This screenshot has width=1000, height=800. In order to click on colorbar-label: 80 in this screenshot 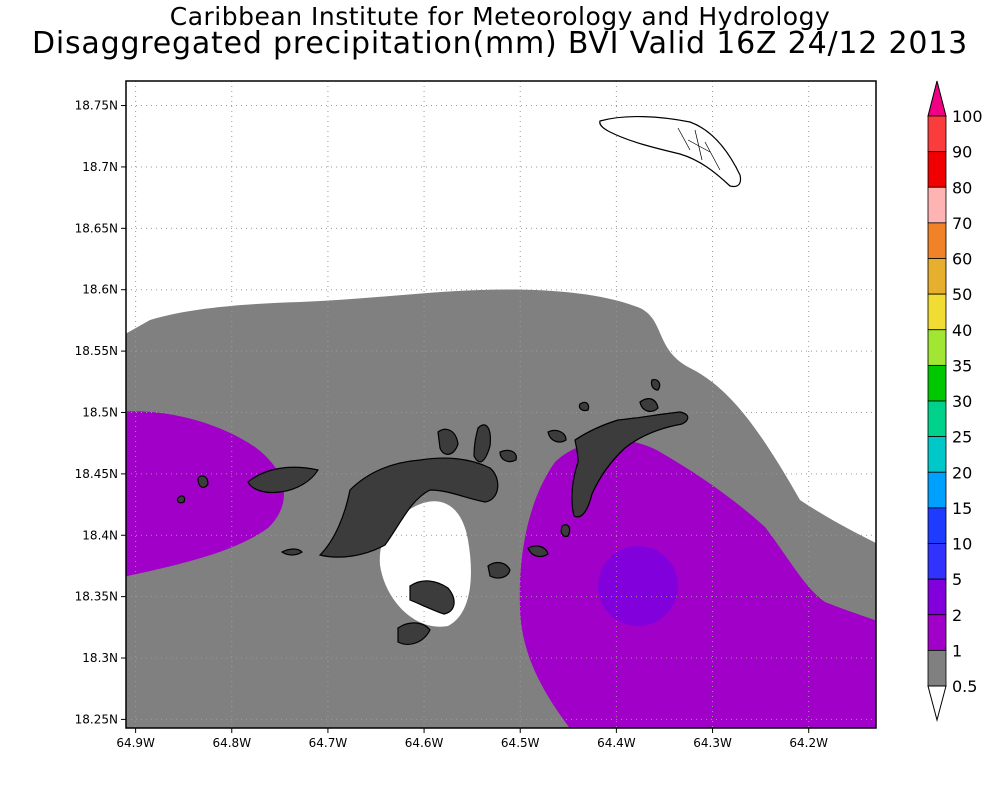, I will do `click(962, 187)`.